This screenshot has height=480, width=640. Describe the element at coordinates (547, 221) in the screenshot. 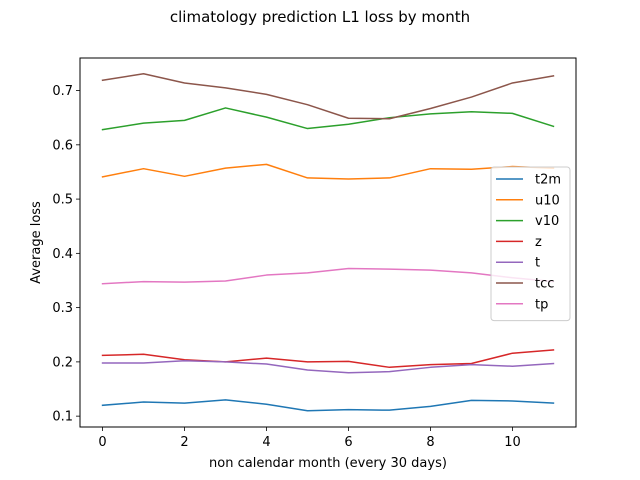

I see `legend-label-v10: v10` at that location.